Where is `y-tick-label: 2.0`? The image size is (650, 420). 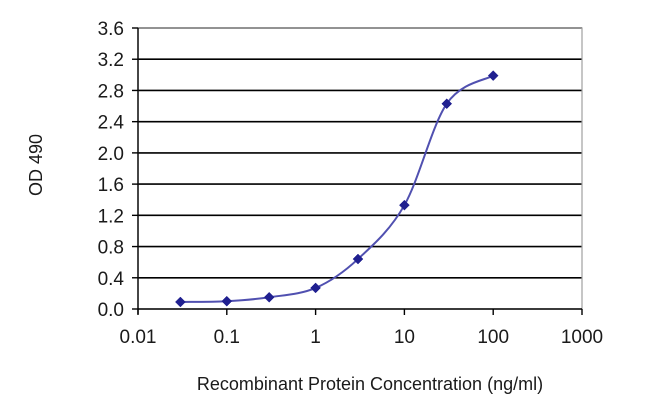
y-tick-label: 2.0 is located at coordinates (111, 154).